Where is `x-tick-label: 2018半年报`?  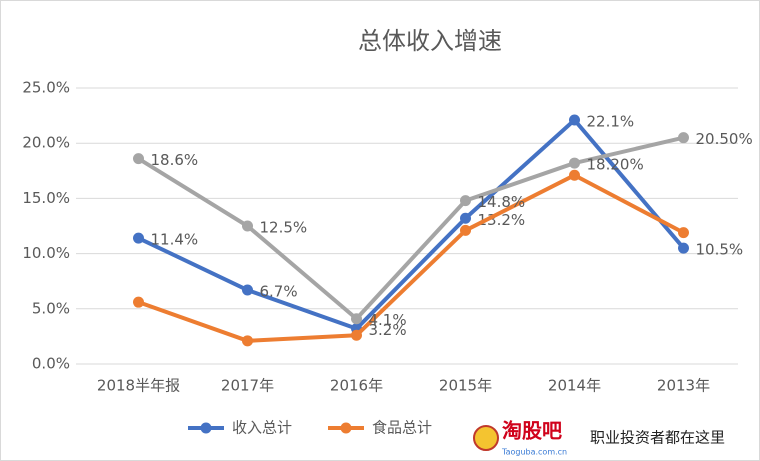 x-tick-label: 2018半年报 is located at coordinates (138, 386).